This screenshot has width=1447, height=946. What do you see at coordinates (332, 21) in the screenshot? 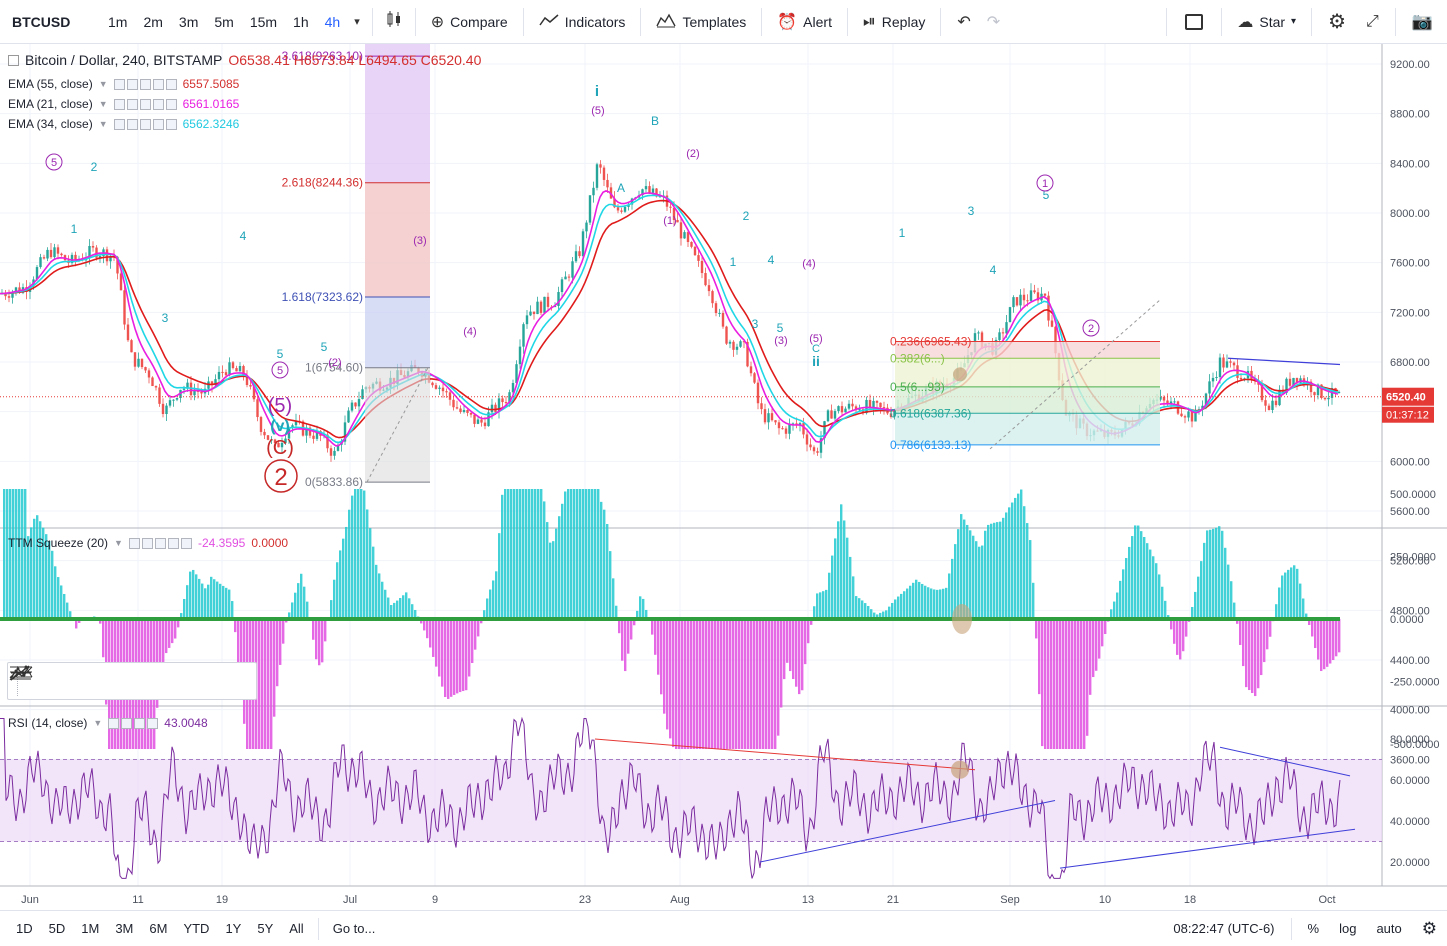
I see `interval-4h: 4h` at bounding box center [332, 21].